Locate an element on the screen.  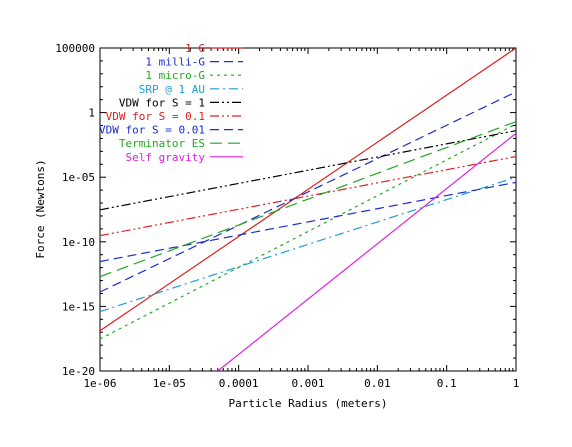
y-tick-label: 1 is located at coordinates (91, 113).